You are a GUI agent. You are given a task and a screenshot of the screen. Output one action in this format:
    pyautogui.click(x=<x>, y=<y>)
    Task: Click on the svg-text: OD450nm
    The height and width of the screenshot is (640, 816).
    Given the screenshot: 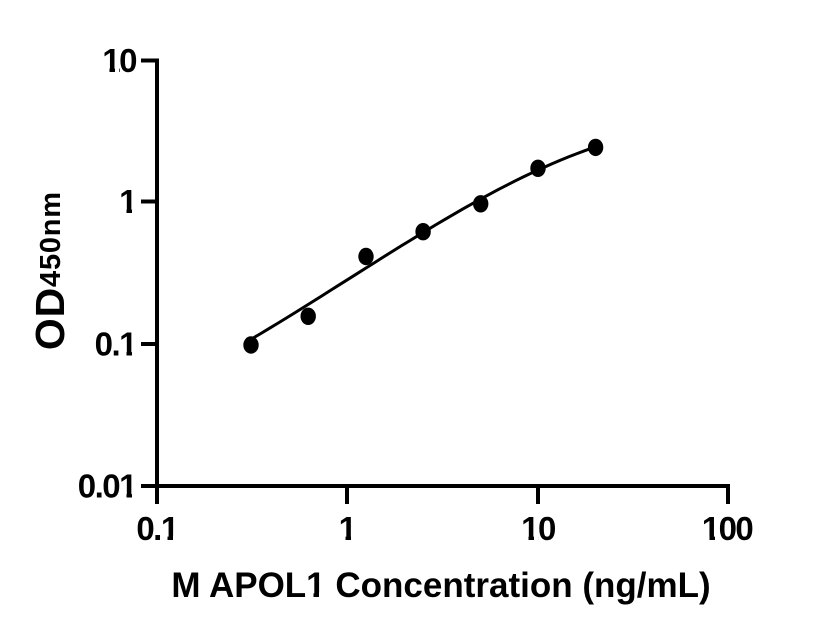 What is the action you would take?
    pyautogui.click(x=50, y=270)
    